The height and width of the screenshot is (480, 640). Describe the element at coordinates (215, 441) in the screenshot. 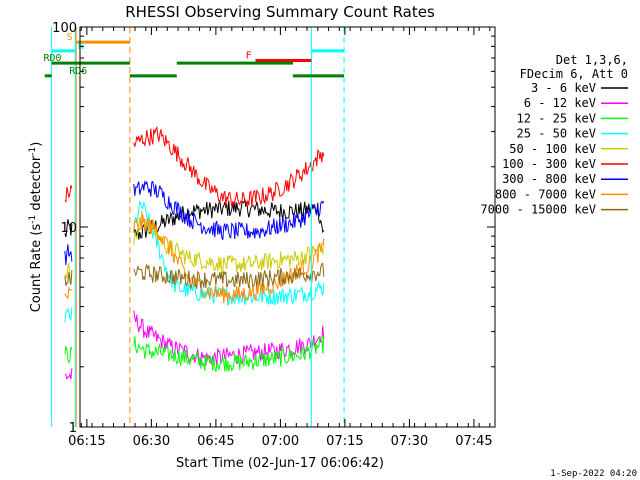

I see `x-tick-label-2: 06:45` at that location.